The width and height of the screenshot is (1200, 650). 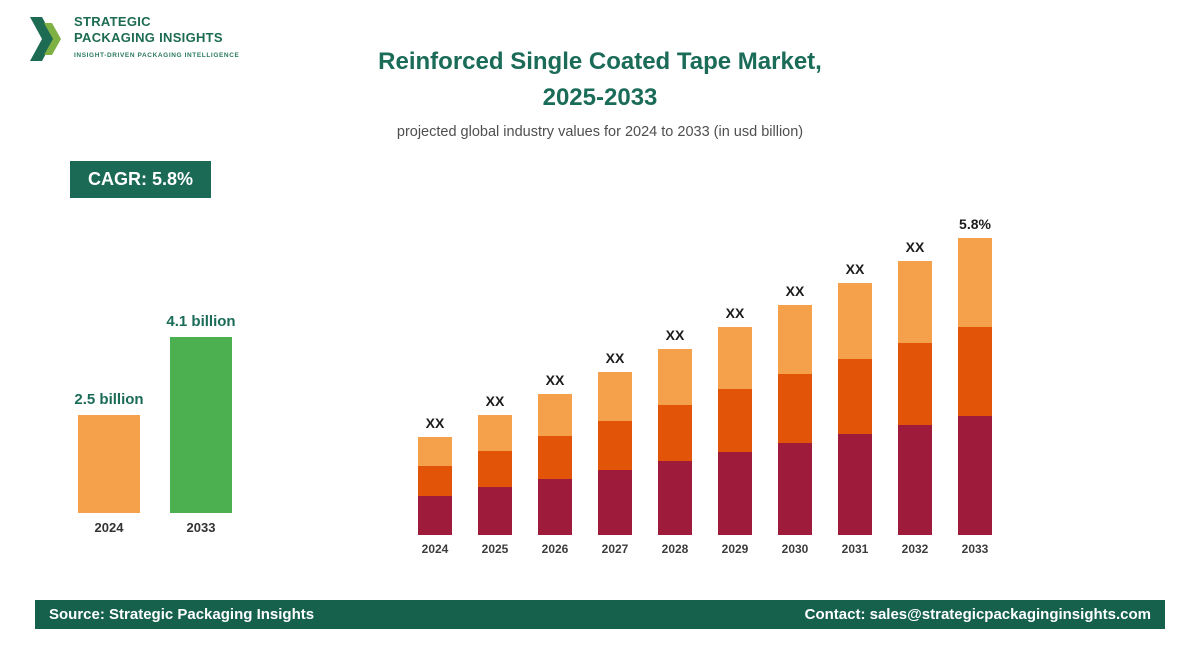 I want to click on stacked-bar-2030, so click(x=795, y=420).